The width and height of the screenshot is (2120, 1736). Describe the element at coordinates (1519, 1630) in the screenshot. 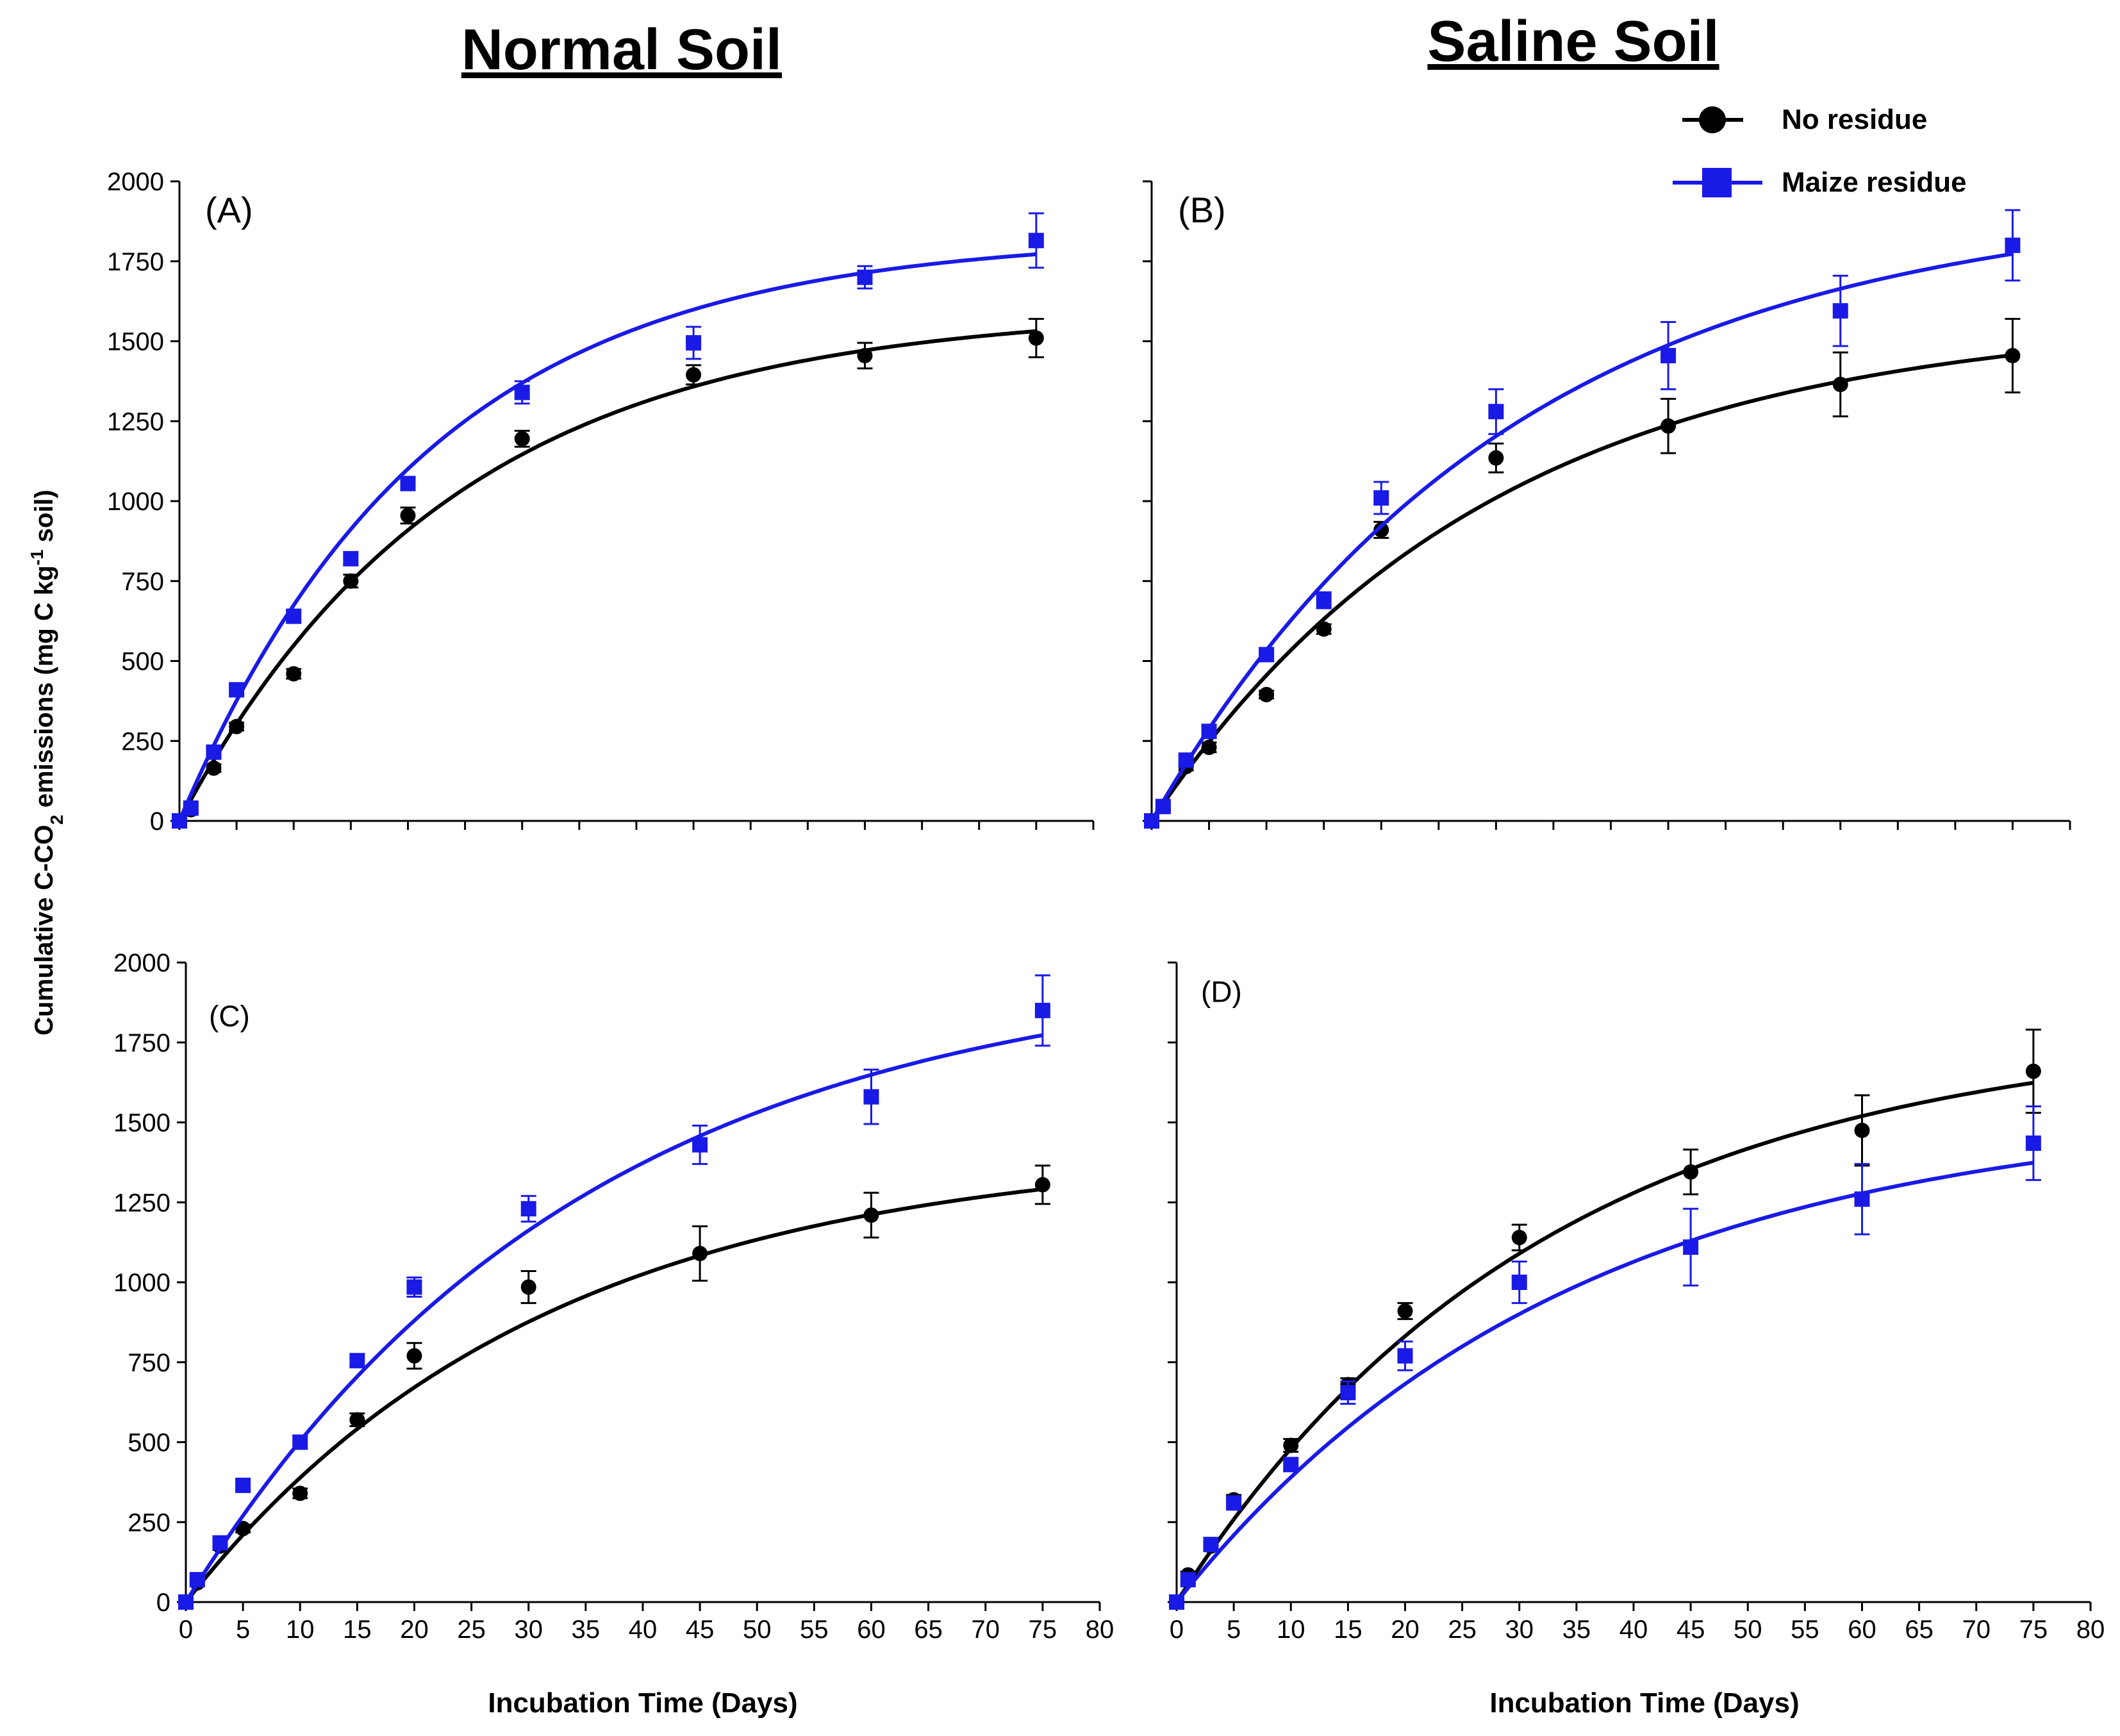

I see `x-tick-label: 30` at that location.